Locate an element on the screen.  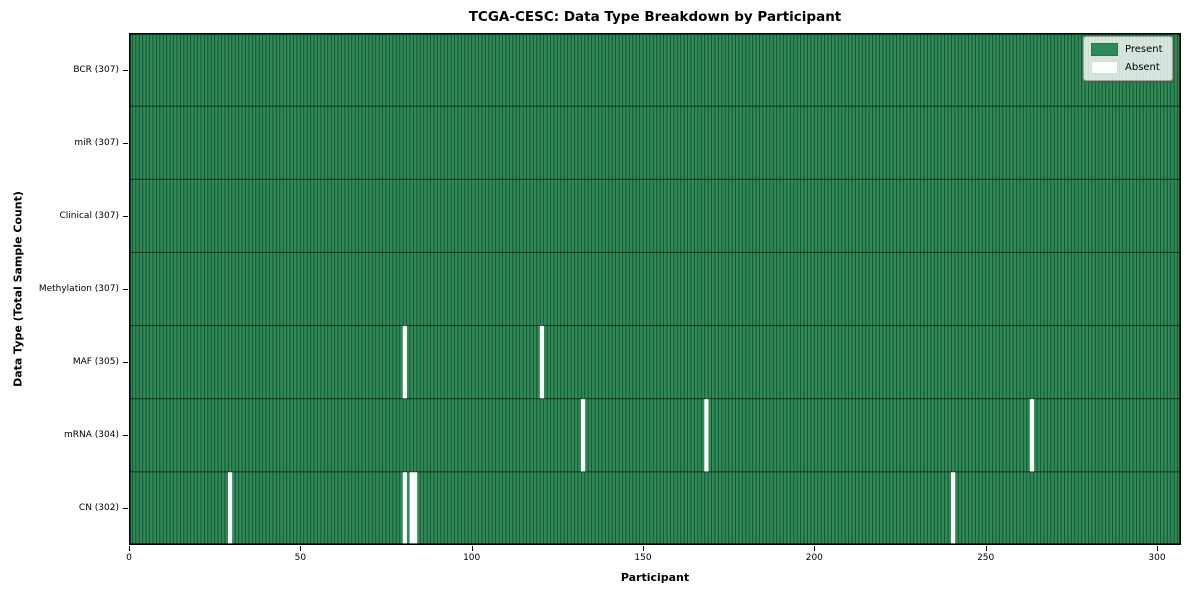
legend-swatch-absent is located at coordinates (1104, 67).